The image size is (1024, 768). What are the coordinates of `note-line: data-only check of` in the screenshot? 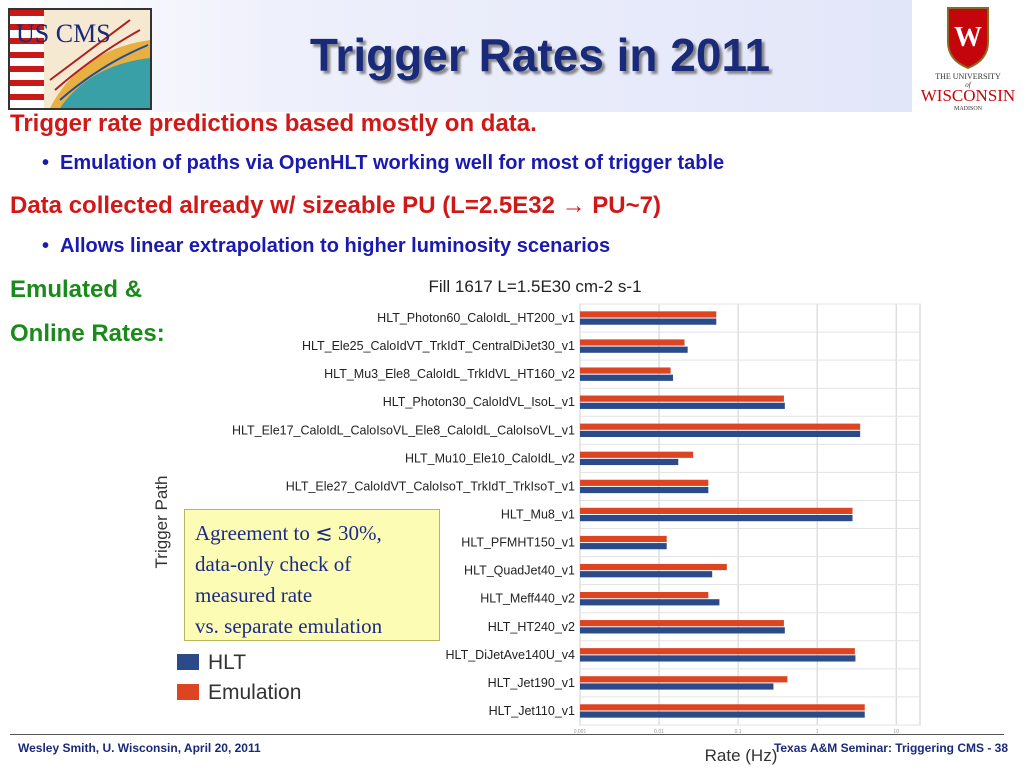 It's located at (273, 564).